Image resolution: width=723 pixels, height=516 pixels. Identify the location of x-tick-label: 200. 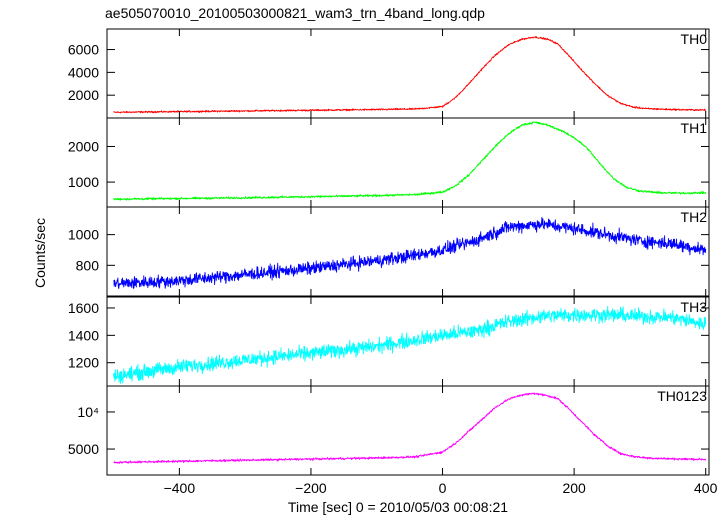
(574, 488).